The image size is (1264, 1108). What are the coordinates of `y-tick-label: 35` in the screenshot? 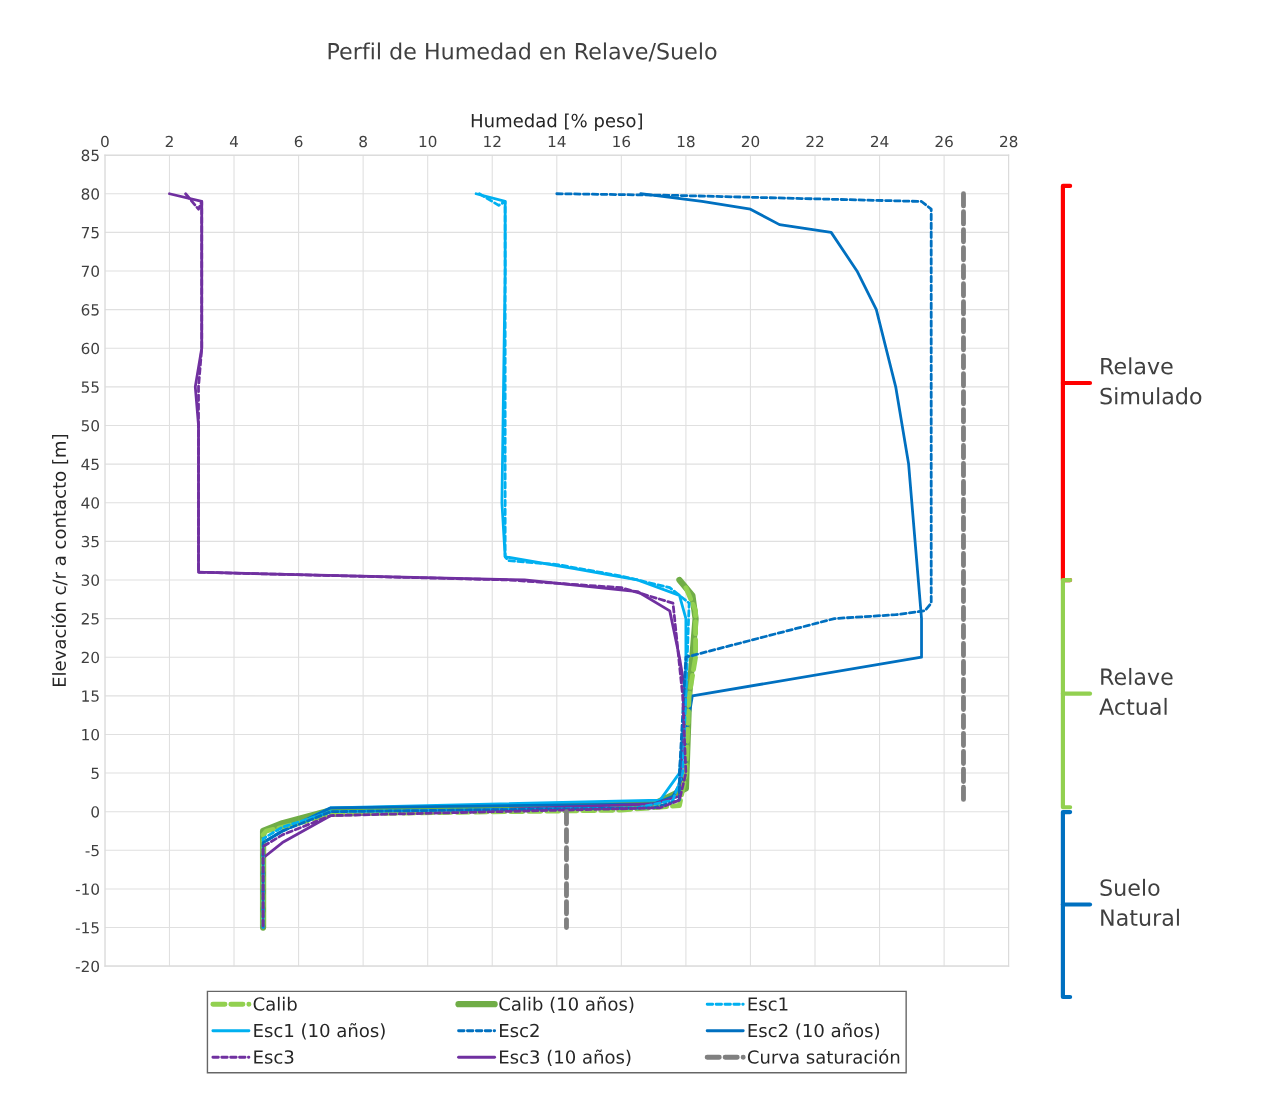 It's located at (90, 541).